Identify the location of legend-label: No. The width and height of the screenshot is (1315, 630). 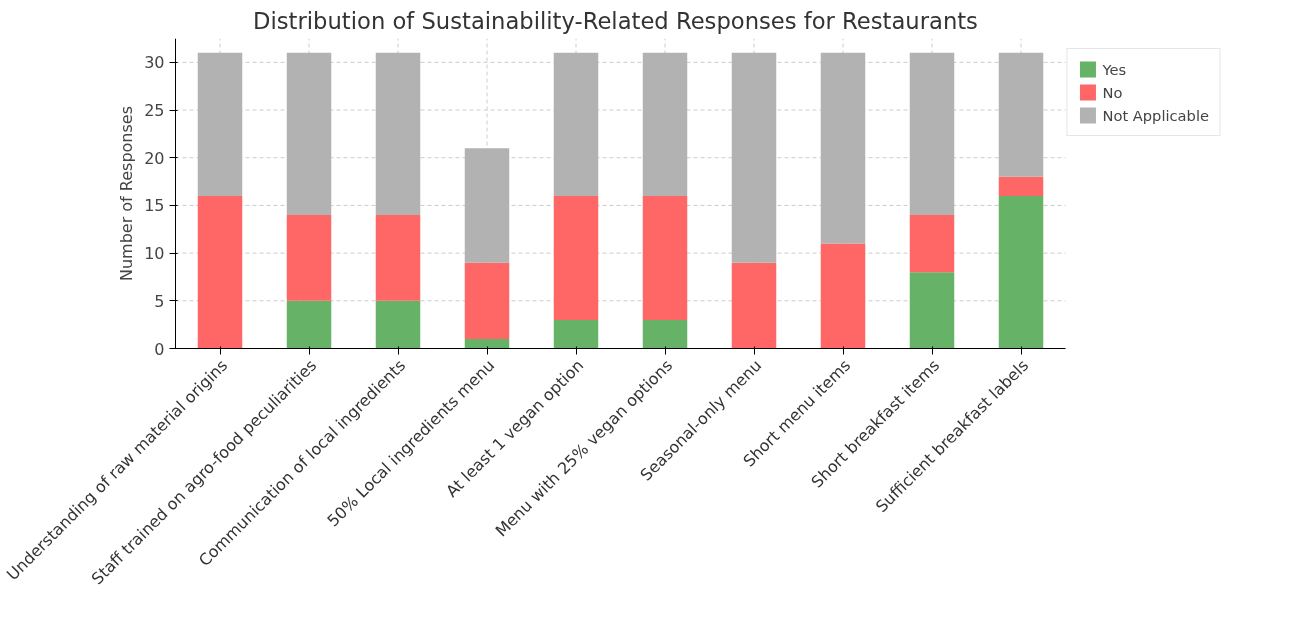
(1112, 92).